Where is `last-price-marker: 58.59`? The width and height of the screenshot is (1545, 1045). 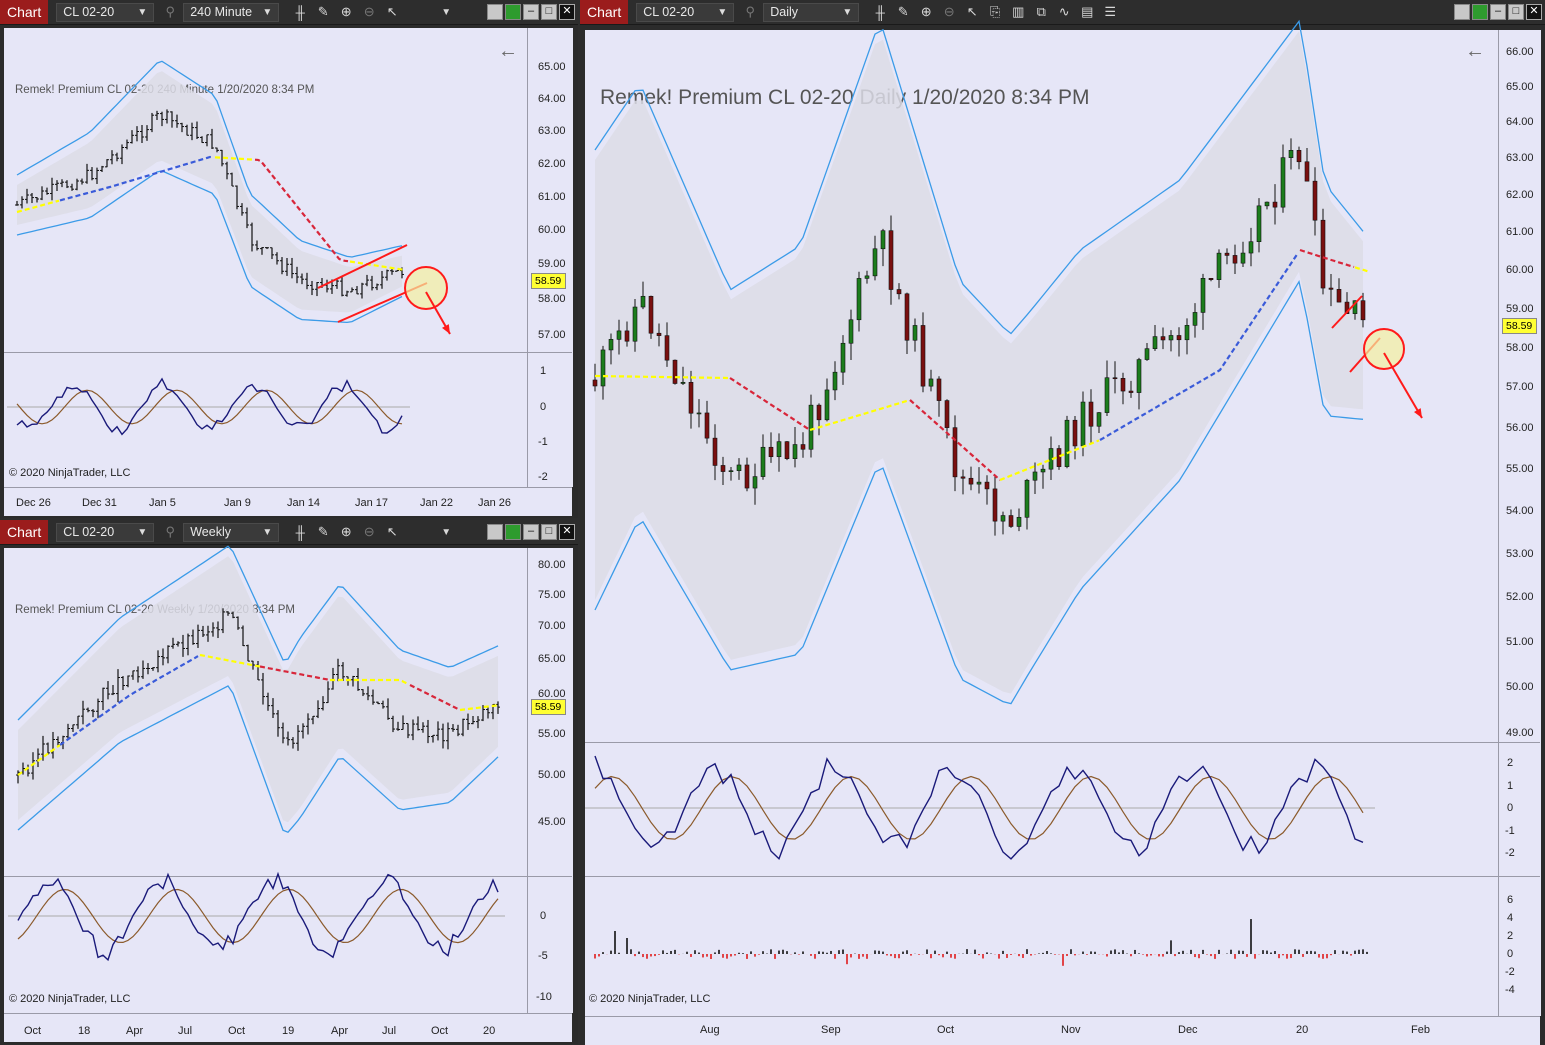 last-price-marker: 58.59 is located at coordinates (1520, 326).